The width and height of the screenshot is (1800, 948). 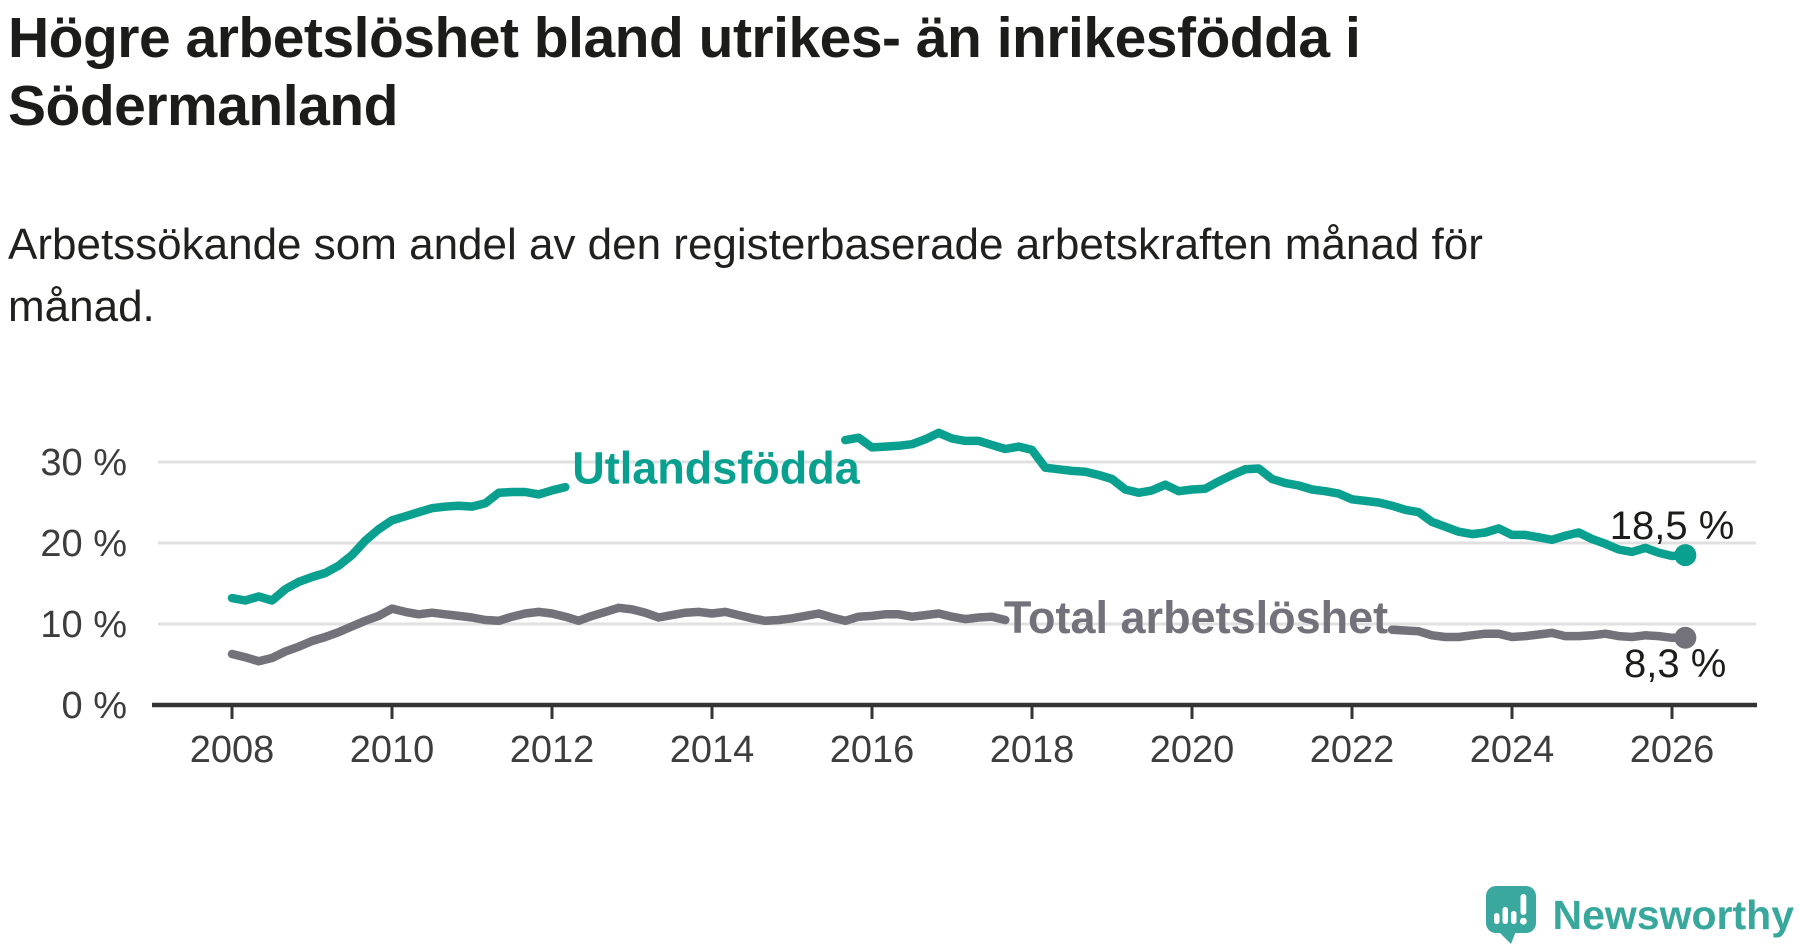 What do you see at coordinates (1675, 664) in the screenshot?
I see `total-arbetsloshet-end-value-label: 8,3 %` at bounding box center [1675, 664].